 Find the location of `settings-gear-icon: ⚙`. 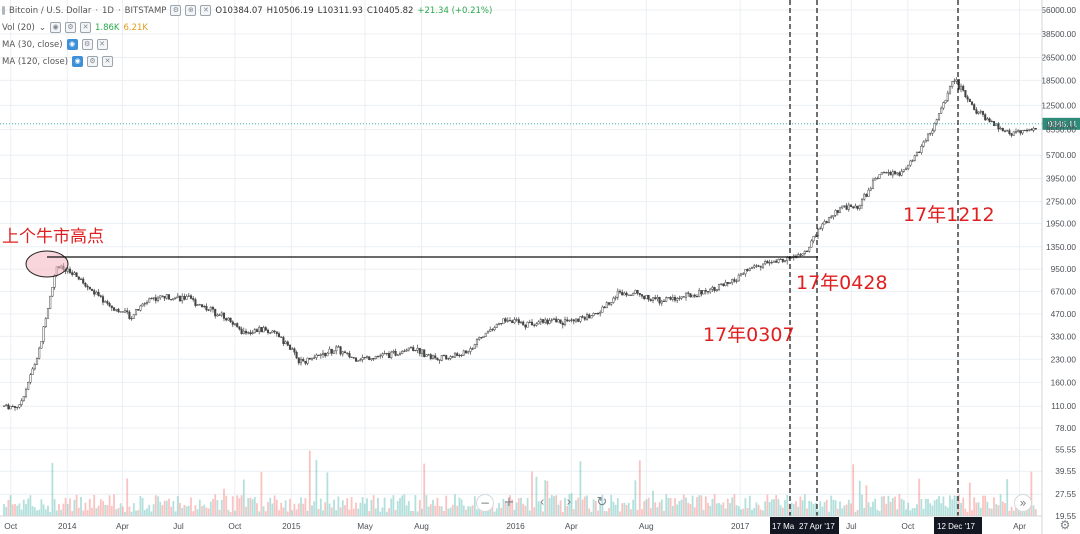

settings-gear-icon: ⚙ is located at coordinates (1065, 525).